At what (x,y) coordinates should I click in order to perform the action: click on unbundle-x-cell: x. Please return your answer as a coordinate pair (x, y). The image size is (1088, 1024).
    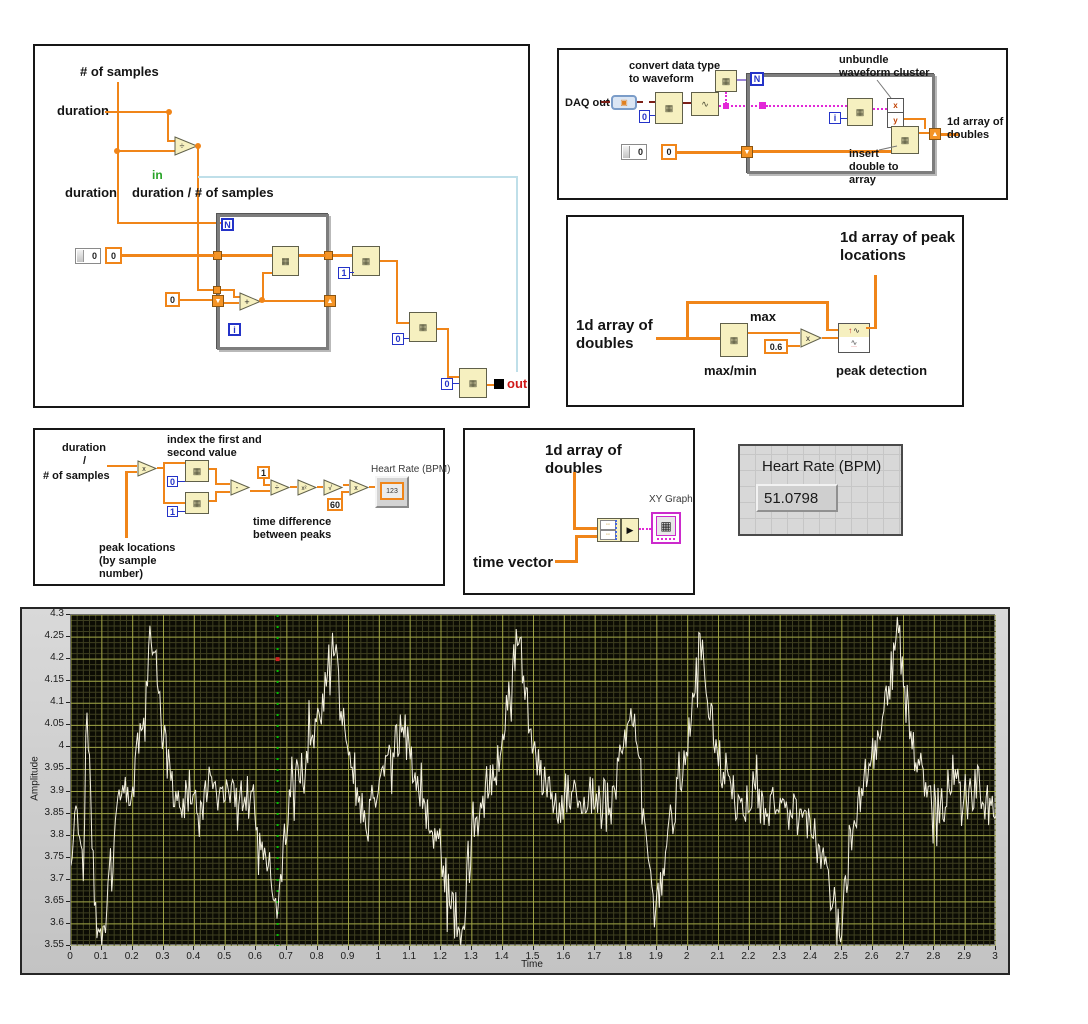
    Looking at the image, I should click on (895, 106).